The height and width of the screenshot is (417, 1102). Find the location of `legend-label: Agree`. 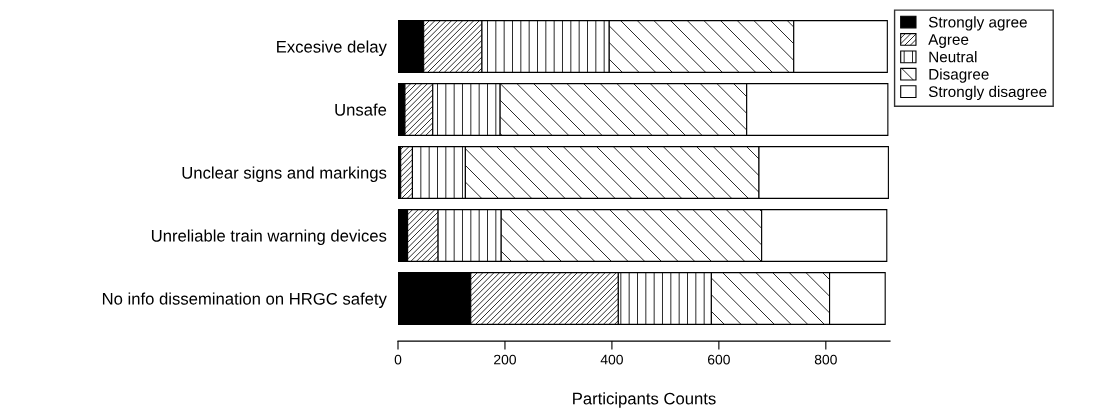

legend-label: Agree is located at coordinates (948, 41).